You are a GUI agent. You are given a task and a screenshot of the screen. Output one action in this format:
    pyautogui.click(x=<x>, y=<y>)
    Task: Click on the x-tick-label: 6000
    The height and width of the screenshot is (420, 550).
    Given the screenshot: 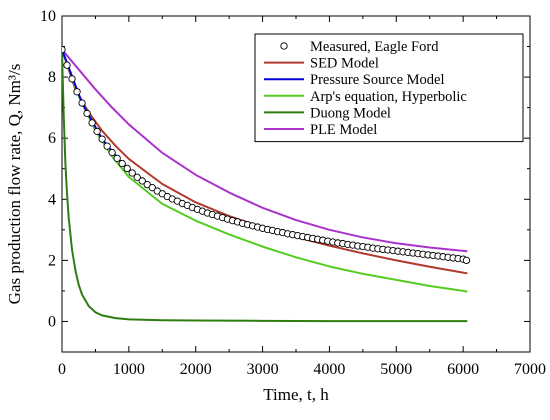 What is the action you would take?
    pyautogui.click(x=463, y=369)
    